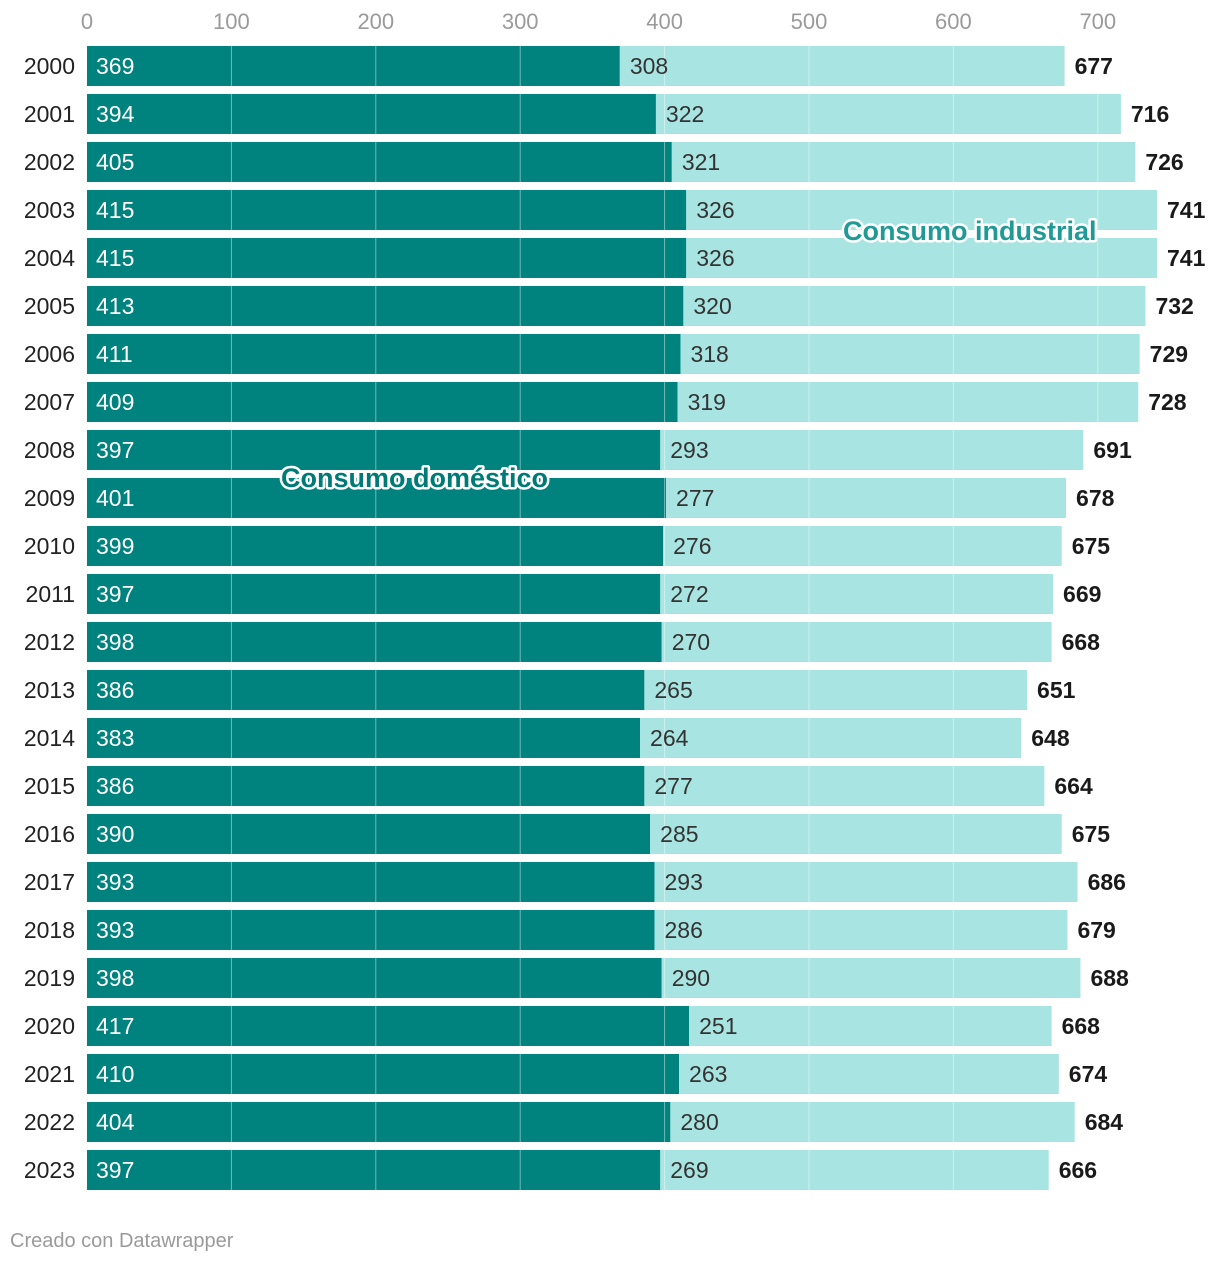 This screenshot has height=1266, width=1220. What do you see at coordinates (689, 355) in the screenshot?
I see `annotations-layer: Consumo industrial Consumo doméstico` at bounding box center [689, 355].